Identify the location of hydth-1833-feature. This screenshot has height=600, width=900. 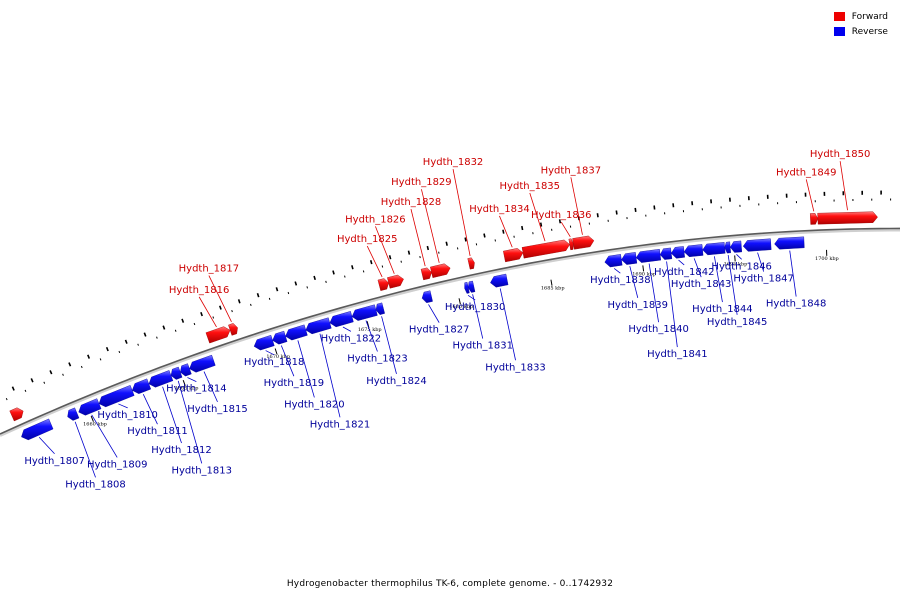
(499, 280).